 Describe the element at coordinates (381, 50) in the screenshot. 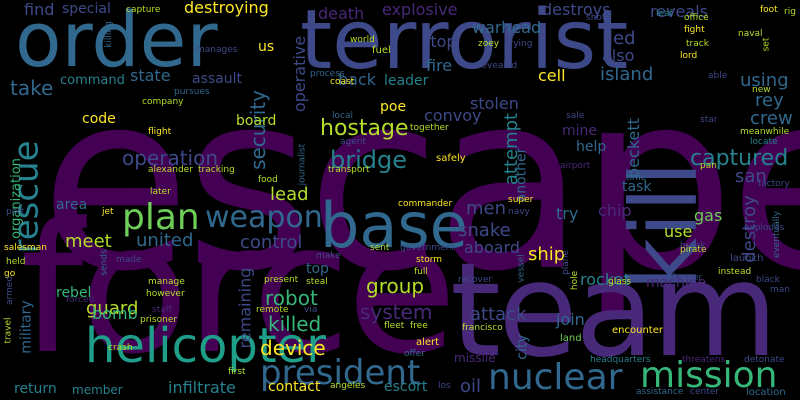

I see `word-fuel: fuel` at that location.